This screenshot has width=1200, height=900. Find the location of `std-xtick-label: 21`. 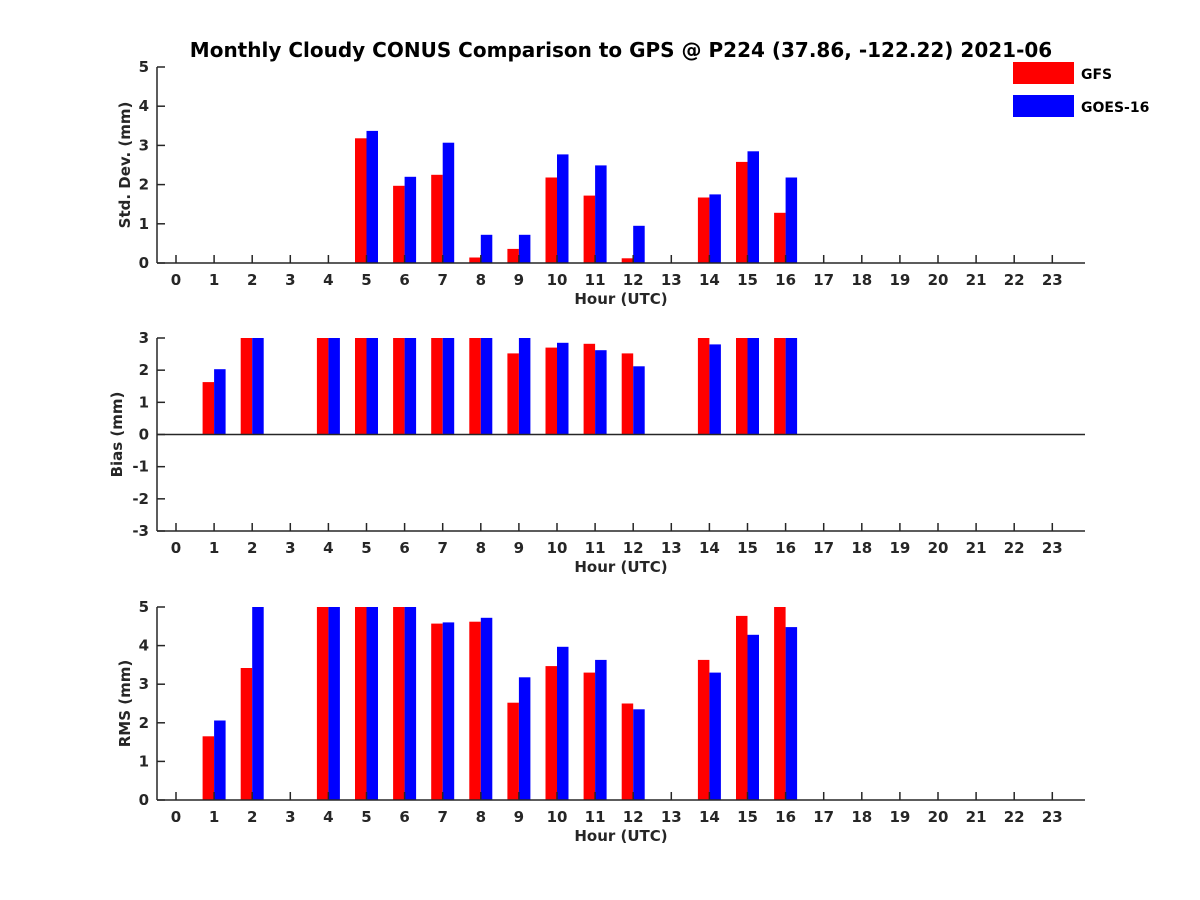

std-xtick-label: 21 is located at coordinates (976, 280).